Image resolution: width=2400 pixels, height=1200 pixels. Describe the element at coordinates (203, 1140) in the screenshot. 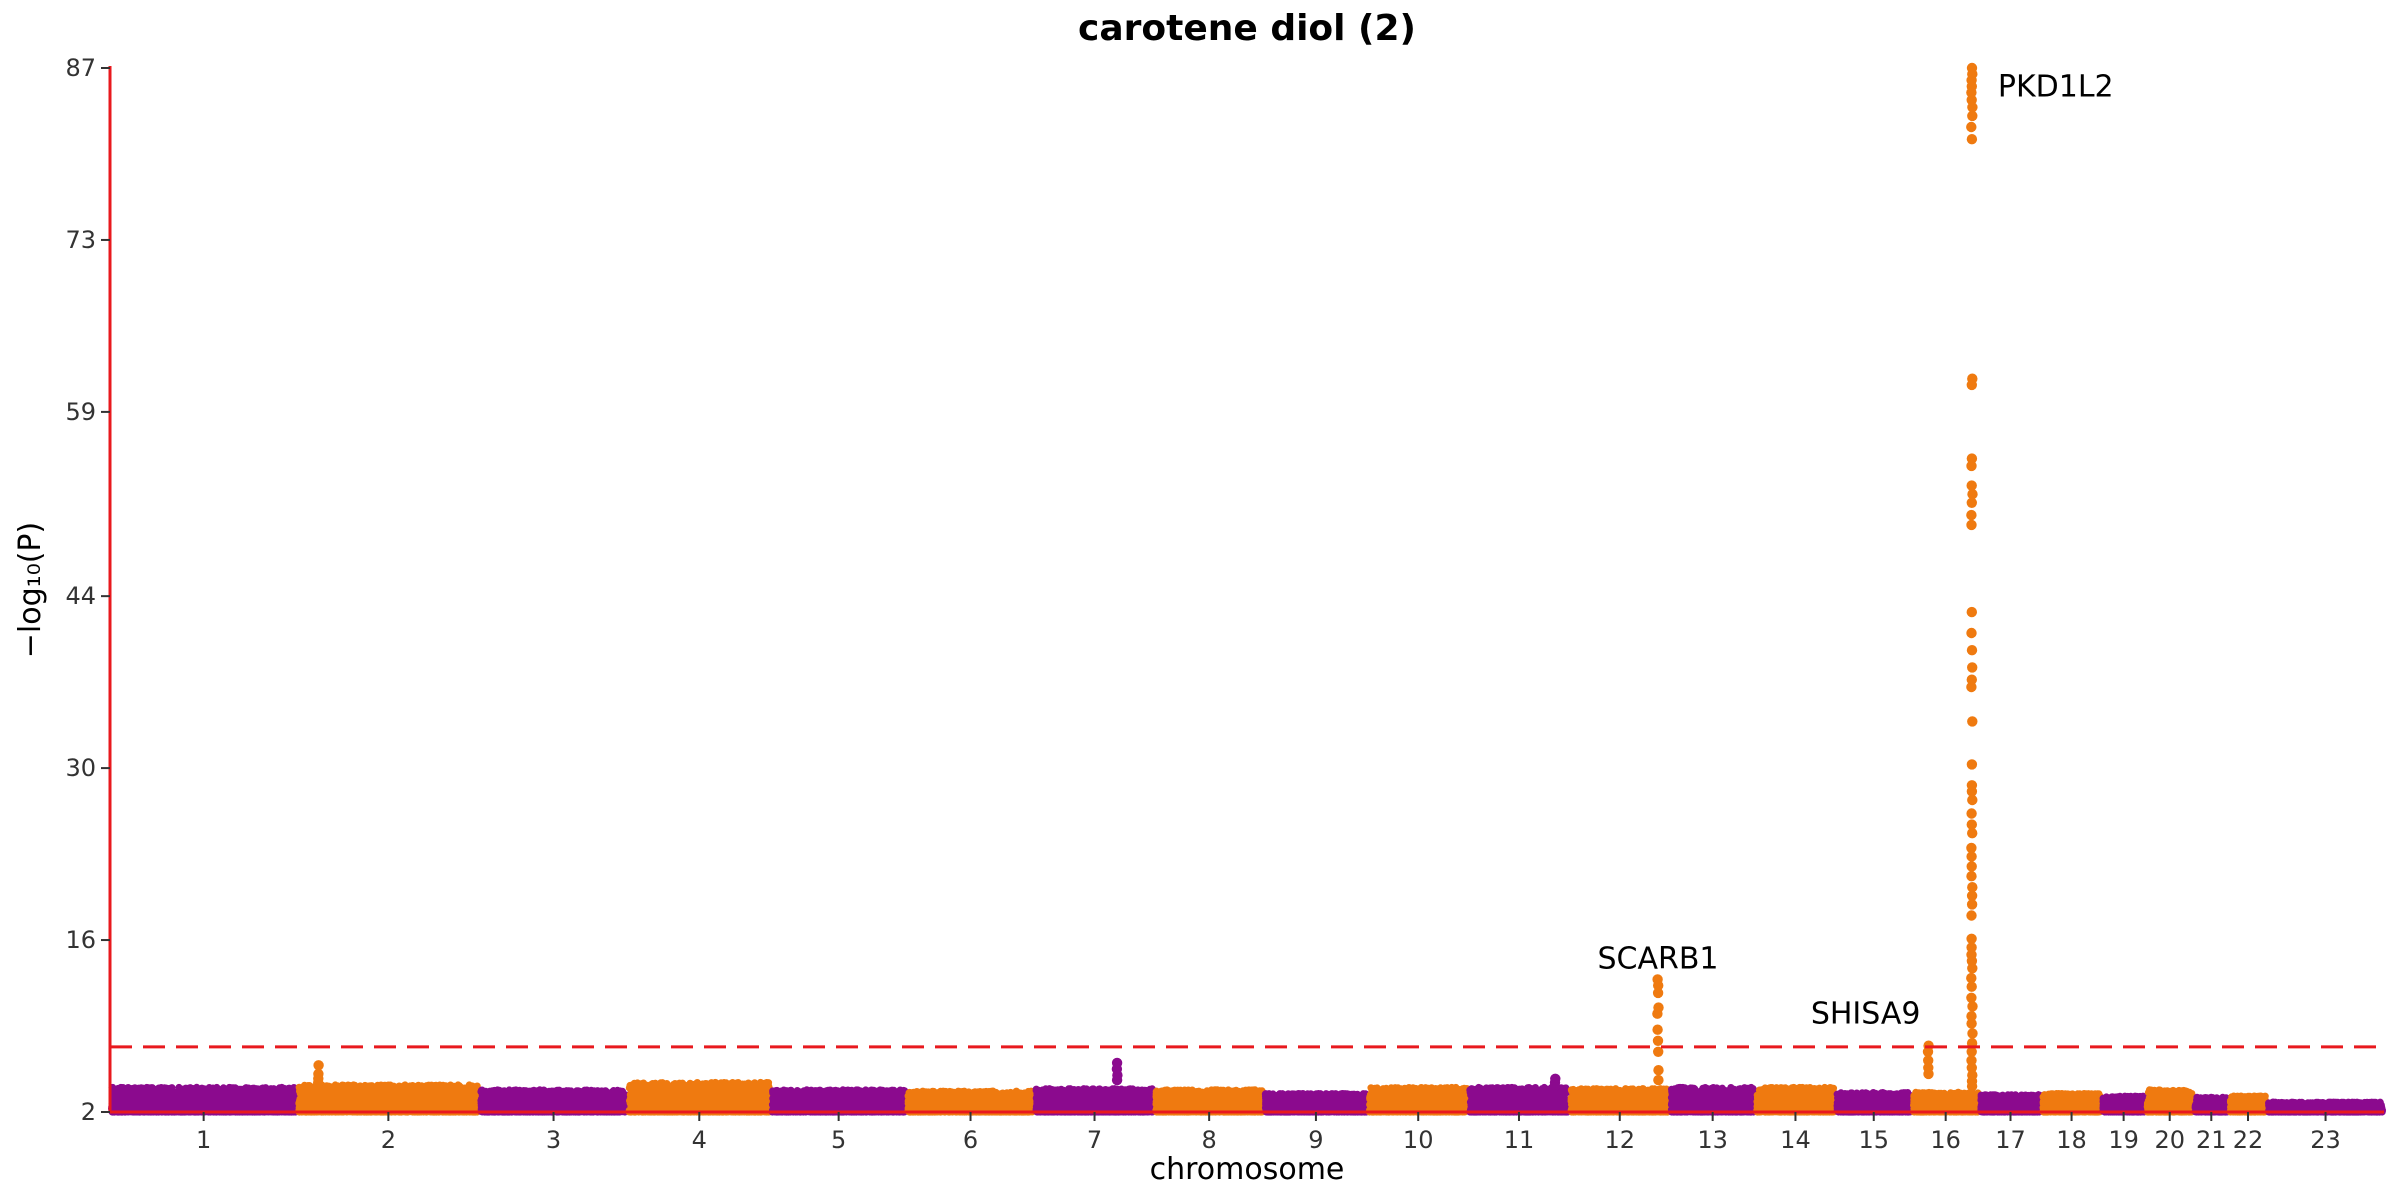

I see `x-tick-label: 1` at that location.